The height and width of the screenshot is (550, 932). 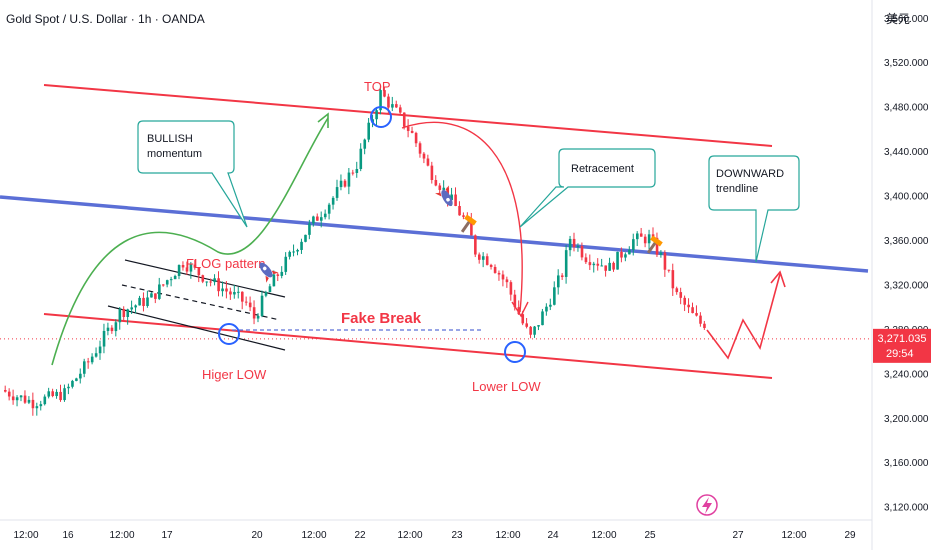 What do you see at coordinates (323, 120) in the screenshot?
I see `momentum-arrowhead` at bounding box center [323, 120].